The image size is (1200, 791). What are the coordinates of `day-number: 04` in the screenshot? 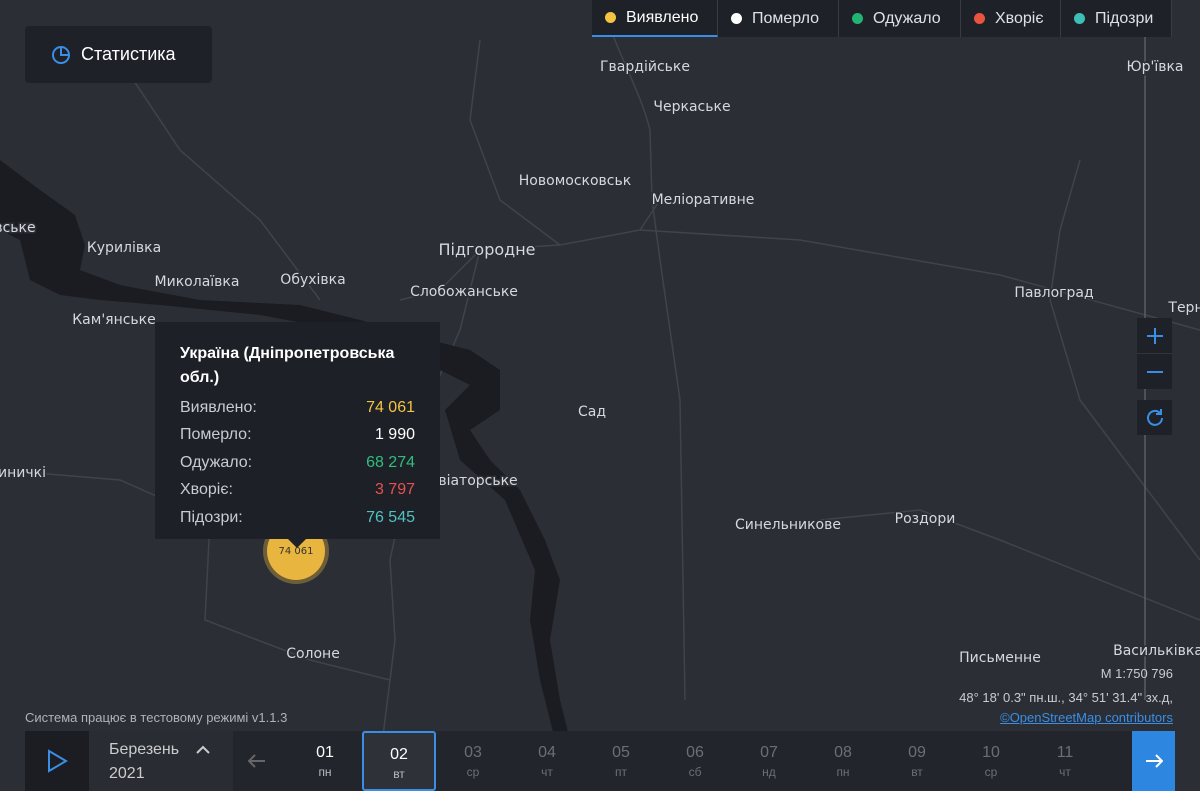 It's located at (547, 752).